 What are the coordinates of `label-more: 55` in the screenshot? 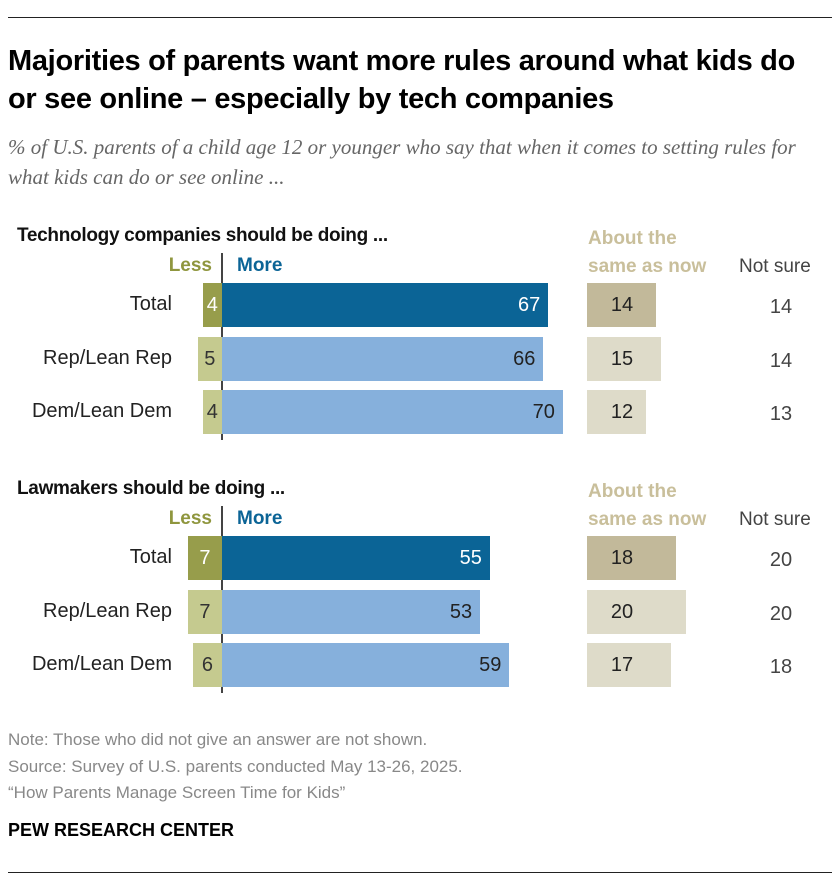 It's located at (470, 558).